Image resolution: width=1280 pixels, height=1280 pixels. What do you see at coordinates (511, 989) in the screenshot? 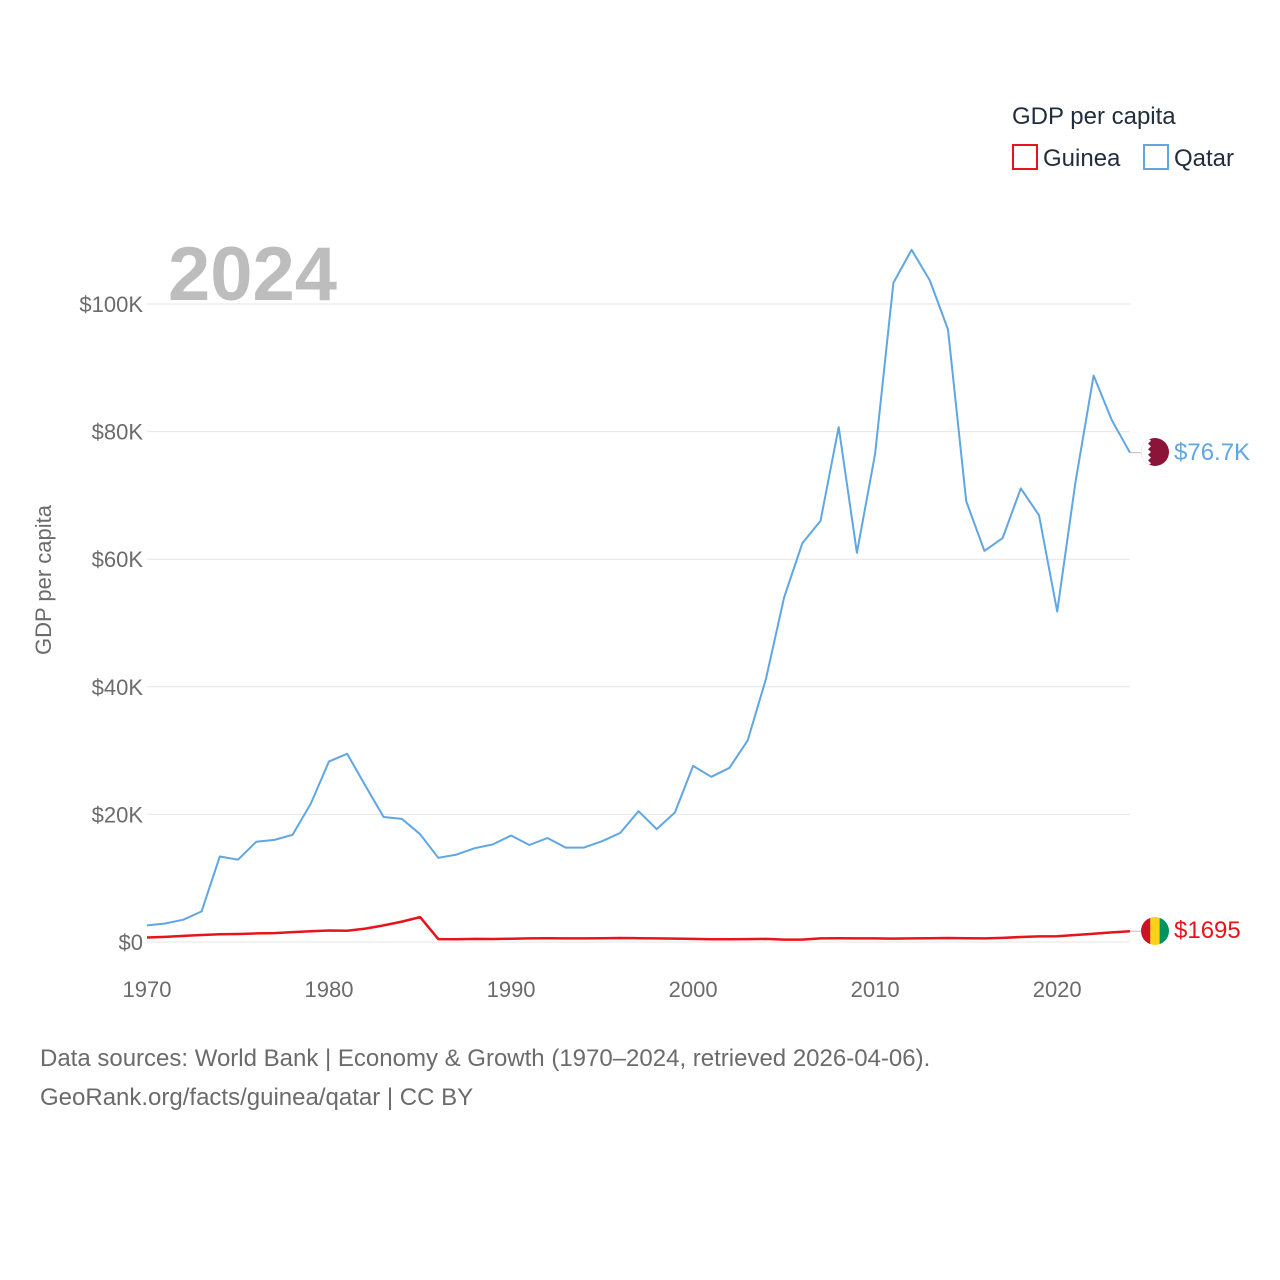
I see `x-tick-label: 1990` at bounding box center [511, 989].